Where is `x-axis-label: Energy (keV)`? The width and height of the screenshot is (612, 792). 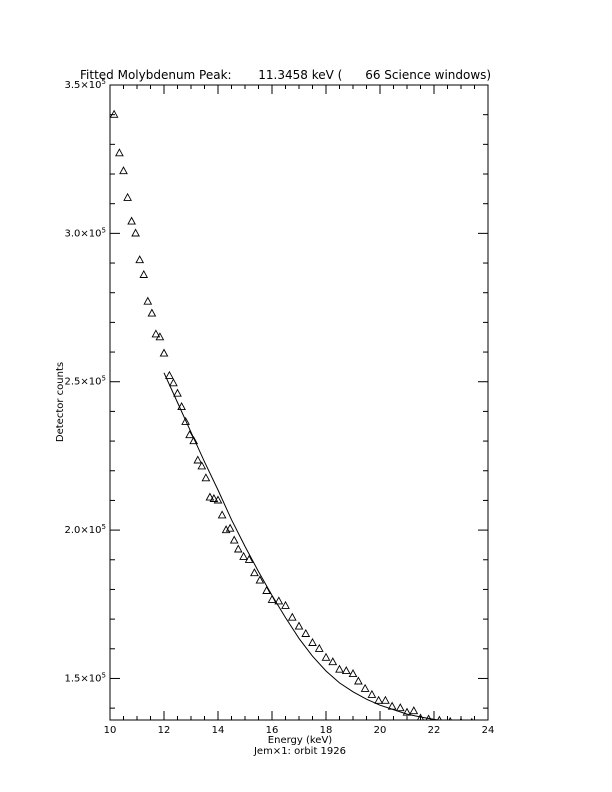
x-axis-label: Energy (keV) is located at coordinates (300, 740).